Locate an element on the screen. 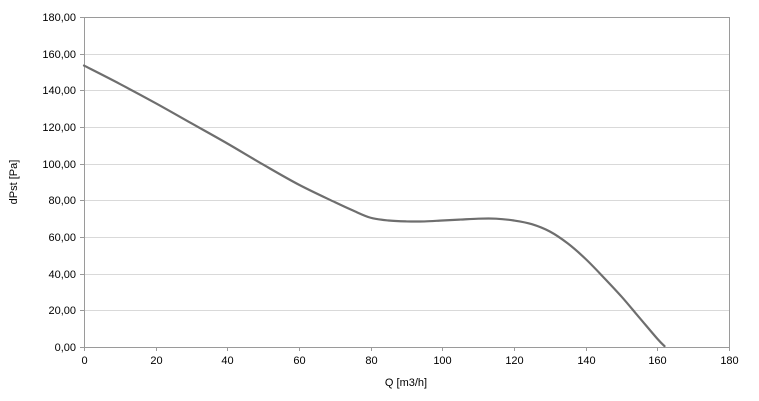  x-tick-label: 80 is located at coordinates (371, 361).